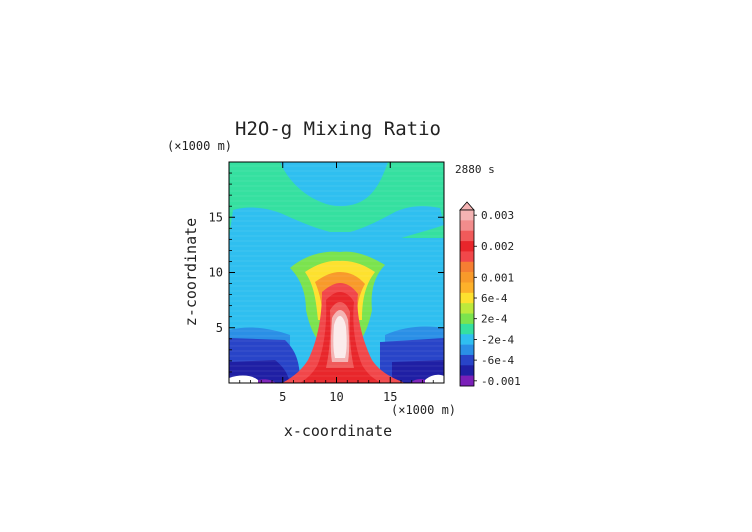 The width and height of the screenshot is (752, 532). Describe the element at coordinates (494, 298) in the screenshot. I see `colorbar-label: 6e-4` at that location.